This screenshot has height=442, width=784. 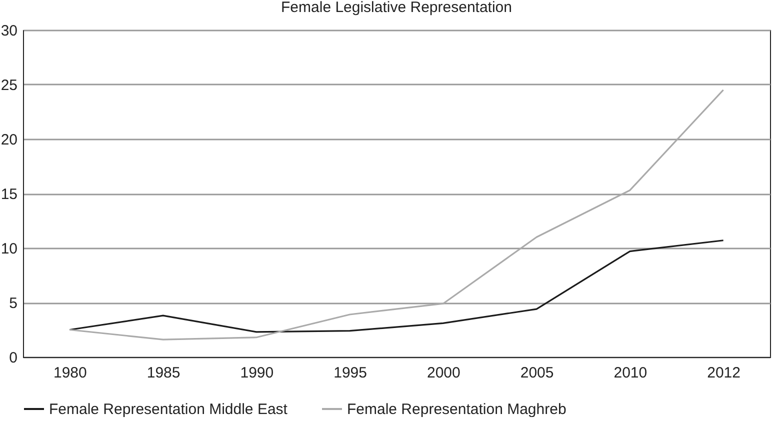 What do you see at coordinates (13, 358) in the screenshot?
I see `y-tick-label: 0` at bounding box center [13, 358].